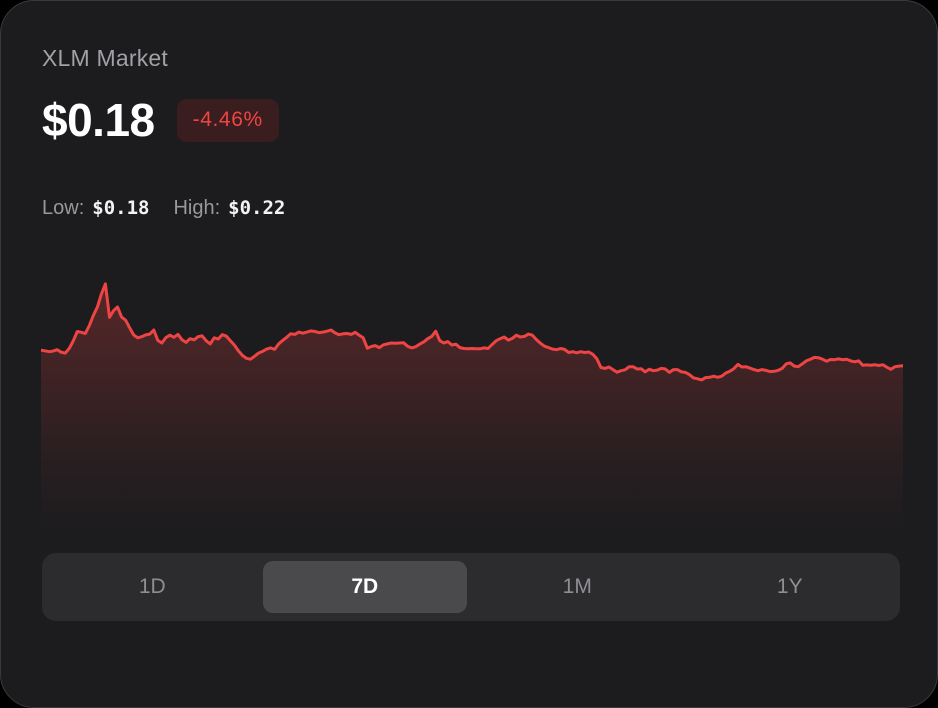 The height and width of the screenshot is (708, 938). I want to click on high-value: $0.22, so click(257, 208).